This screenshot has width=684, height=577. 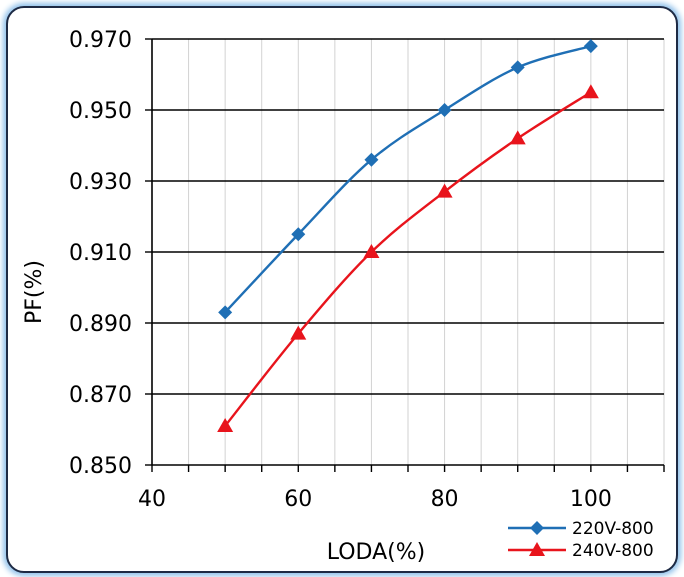 I want to click on x-tick-label: 40, so click(x=152, y=499).